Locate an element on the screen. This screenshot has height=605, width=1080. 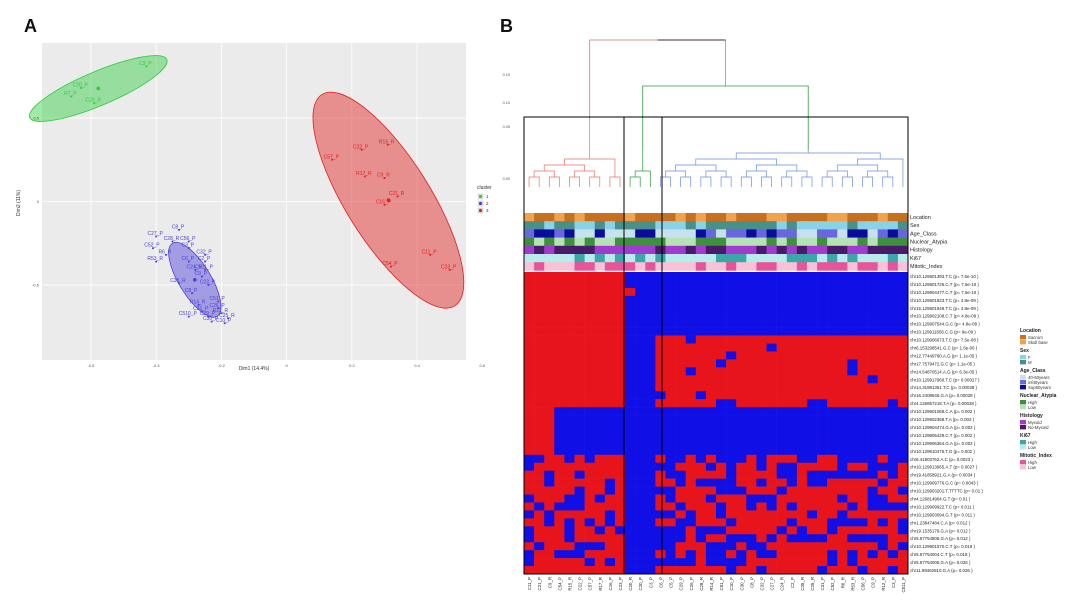
heatmap-column-label: C23_P is located at coordinates (620, 583).